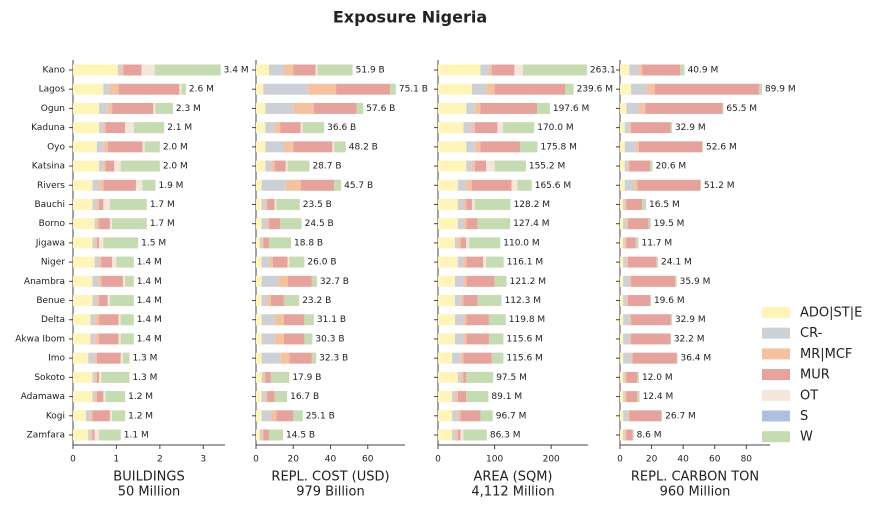 Image resolution: width=881 pixels, height=510 pixels. What do you see at coordinates (523, 301) in the screenshot?
I see `total-label: 112.3 M` at bounding box center [523, 301].